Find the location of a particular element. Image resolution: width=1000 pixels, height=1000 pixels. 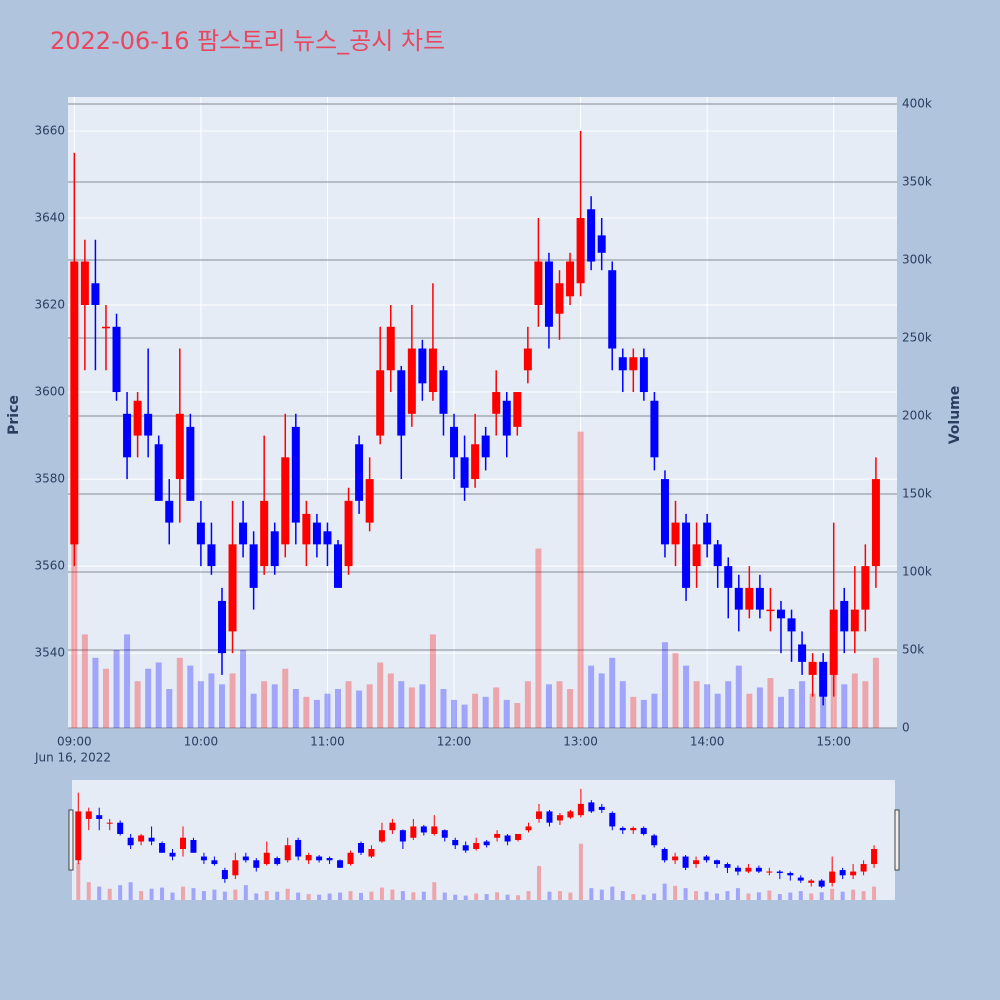

y-tick-label: 3640 is located at coordinates (49, 217).